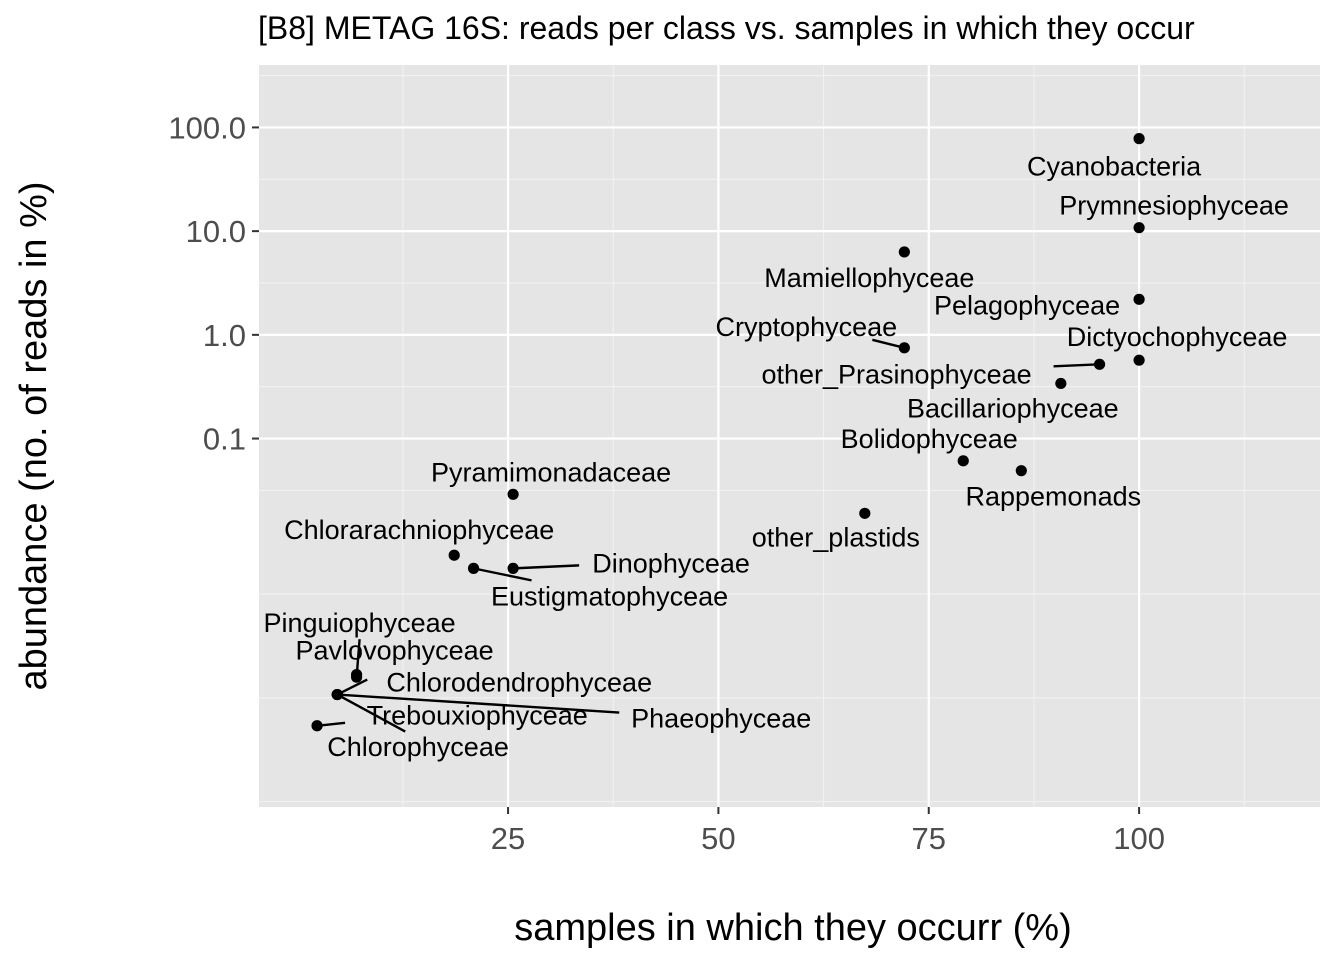 Image resolution: width=1344 pixels, height=960 pixels. Describe the element at coordinates (216, 231) in the screenshot. I see `y-tick-label: 10.0` at that location.